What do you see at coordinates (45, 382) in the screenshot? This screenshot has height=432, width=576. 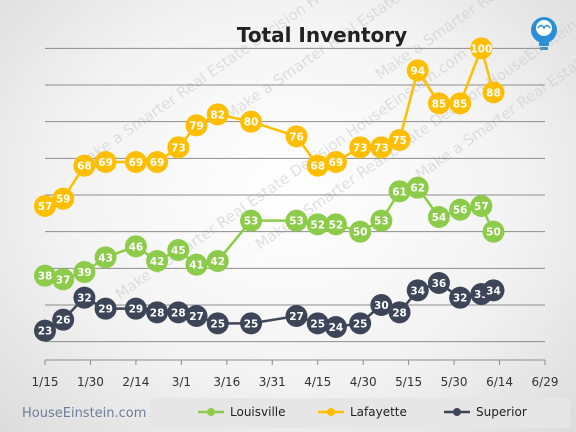 I see `x-tick-label: 1/15` at bounding box center [45, 382].